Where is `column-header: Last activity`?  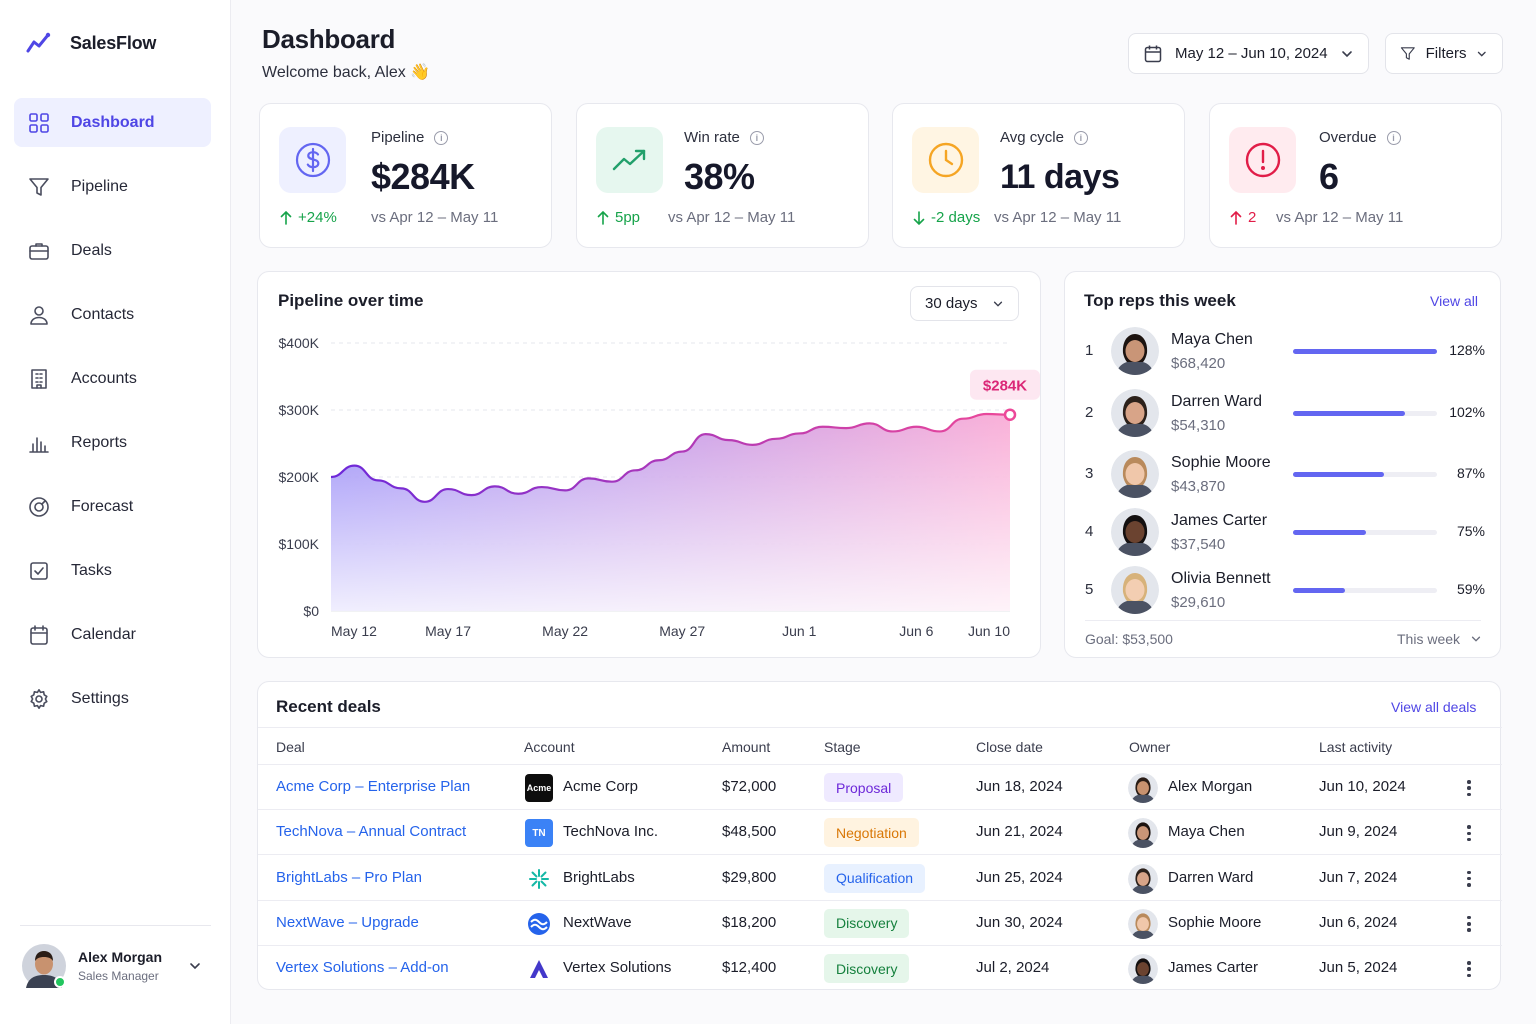
column-header: Last activity is located at coordinates (1356, 747).